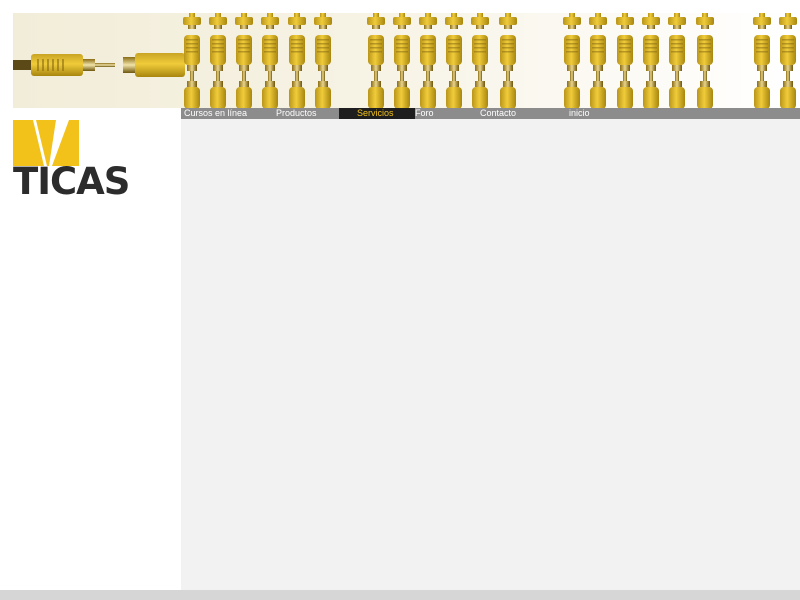 The height and width of the screenshot is (600, 800). I want to click on nav-item-cursos-en-l-nea: Cursos en línea, so click(216, 113).